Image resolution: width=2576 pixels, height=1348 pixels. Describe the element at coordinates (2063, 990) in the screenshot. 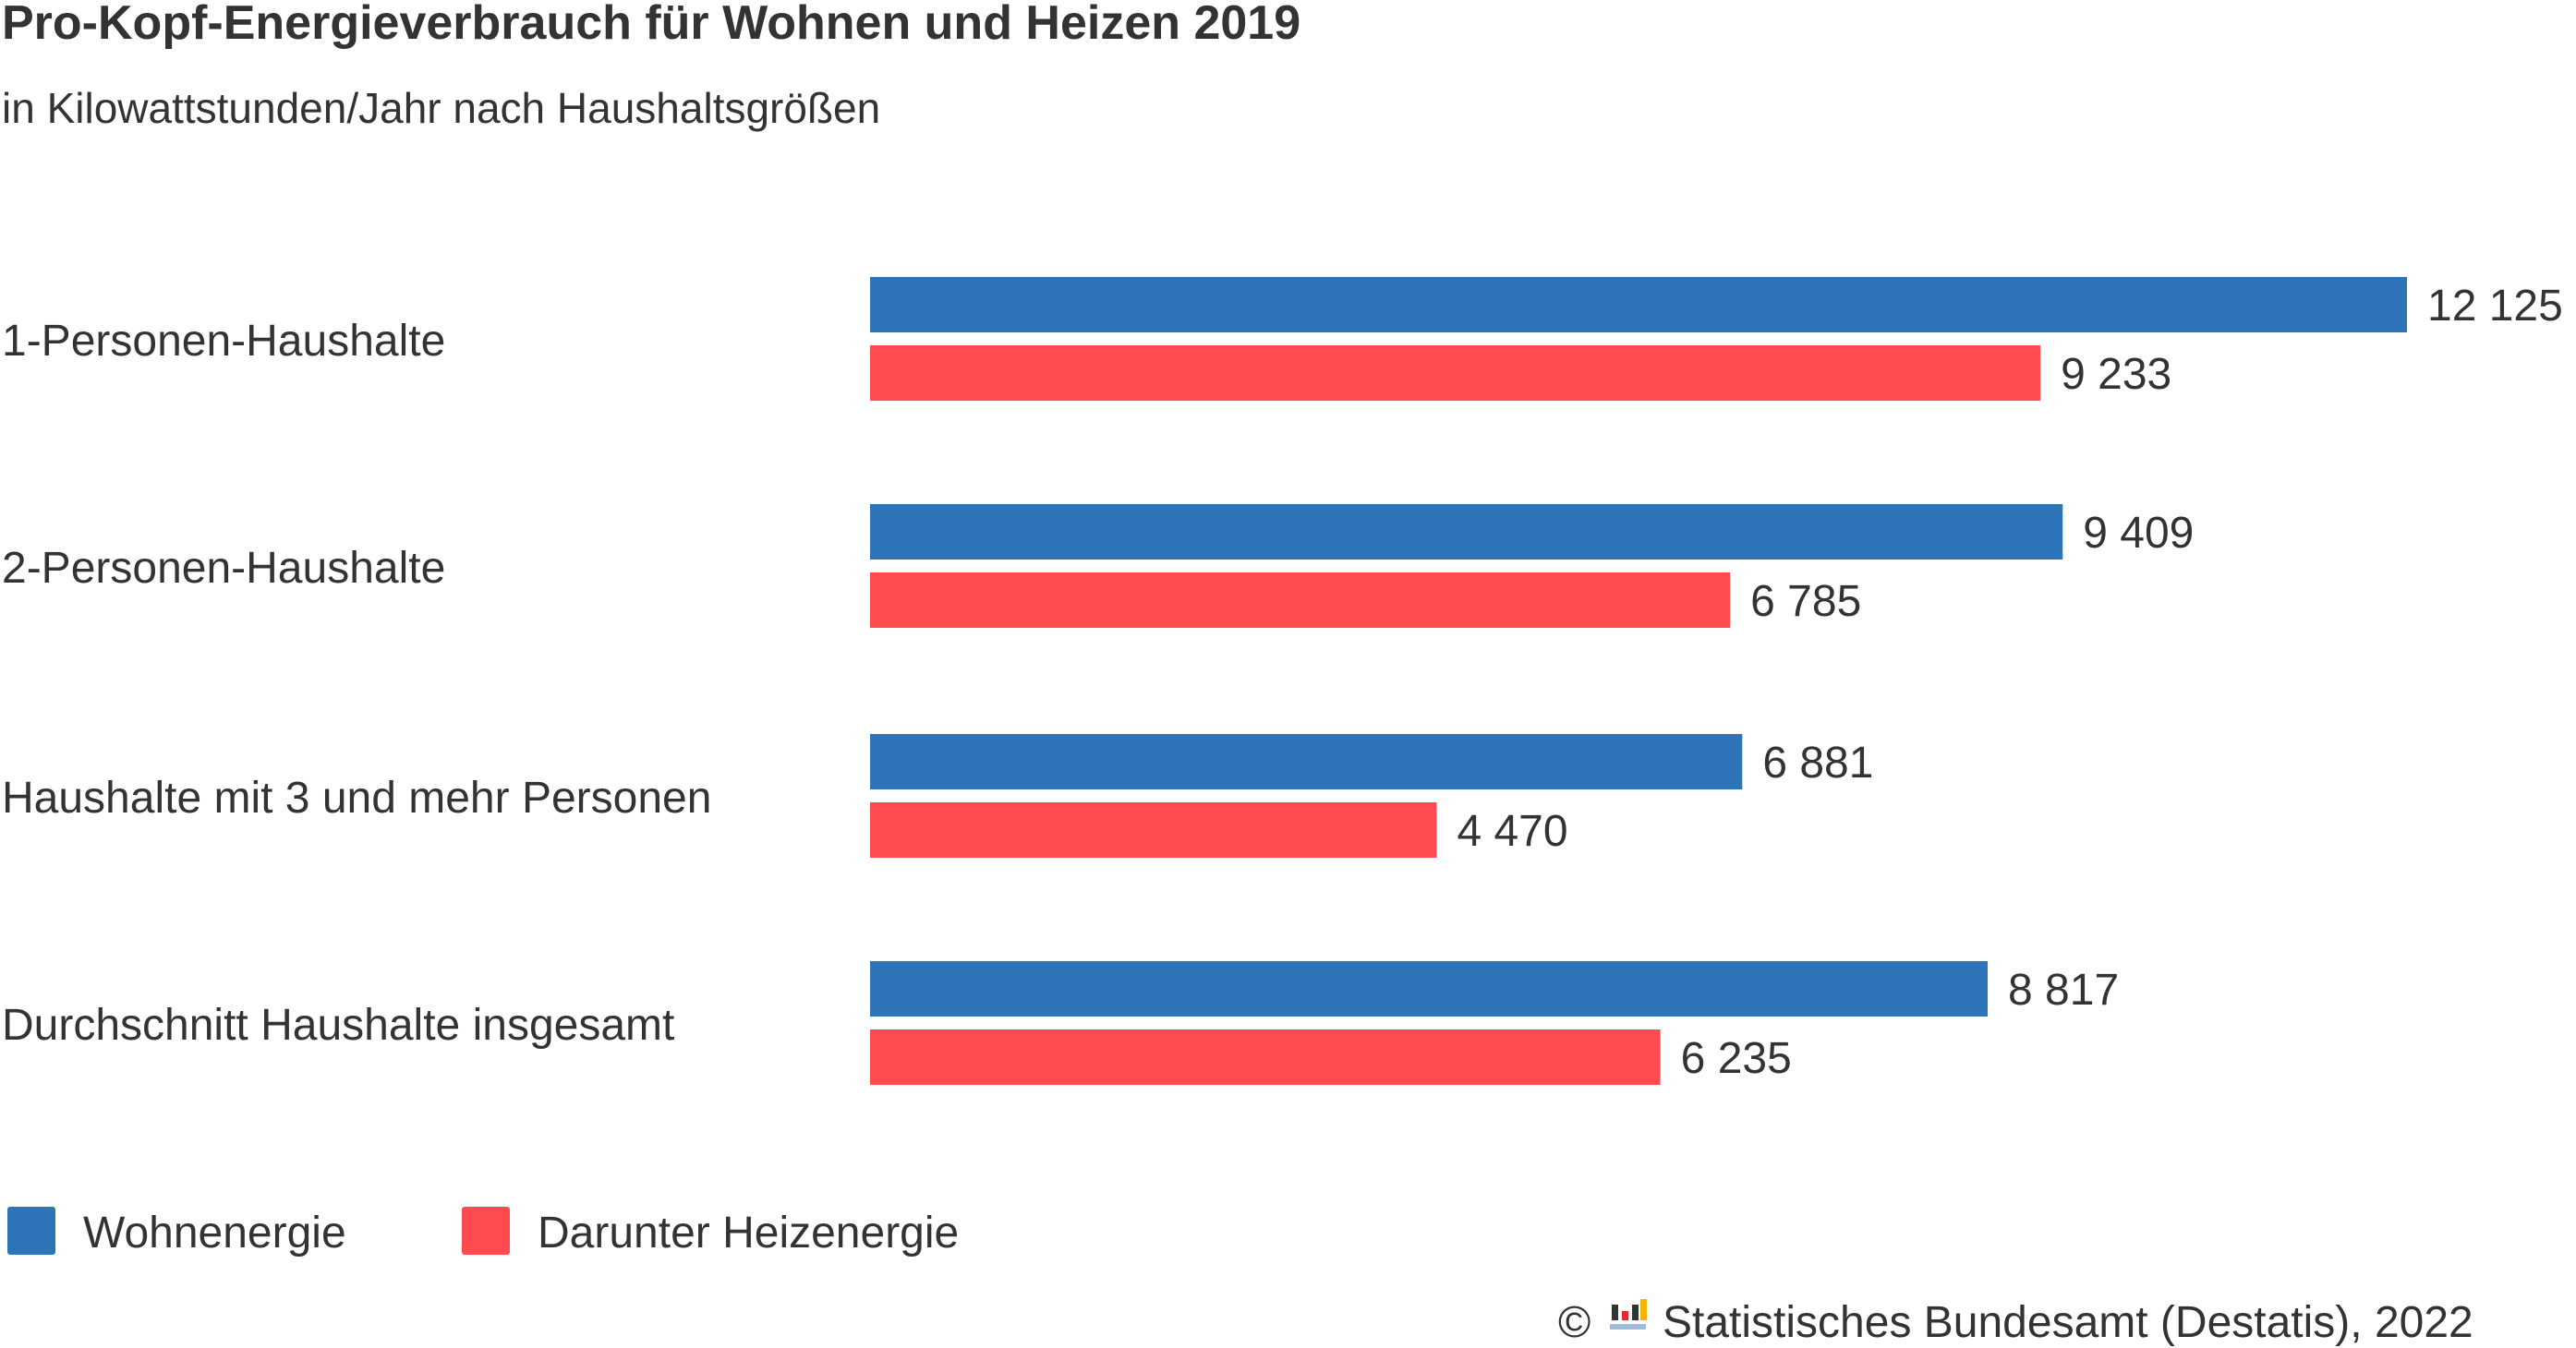

I see `data-label: 8 817` at that location.